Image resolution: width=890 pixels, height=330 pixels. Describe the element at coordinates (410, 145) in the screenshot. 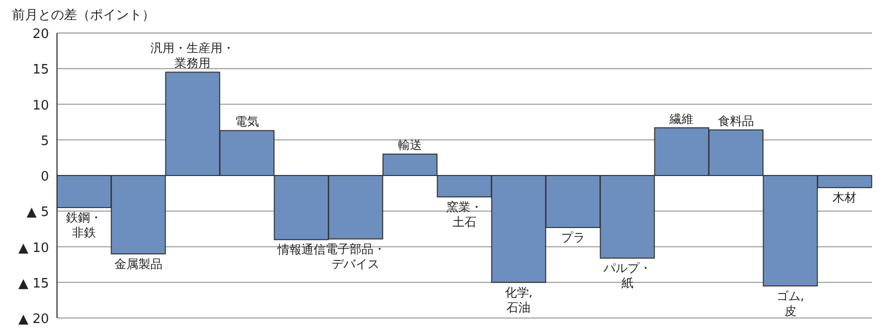

I see `x-tick-label: 輸送` at that location.